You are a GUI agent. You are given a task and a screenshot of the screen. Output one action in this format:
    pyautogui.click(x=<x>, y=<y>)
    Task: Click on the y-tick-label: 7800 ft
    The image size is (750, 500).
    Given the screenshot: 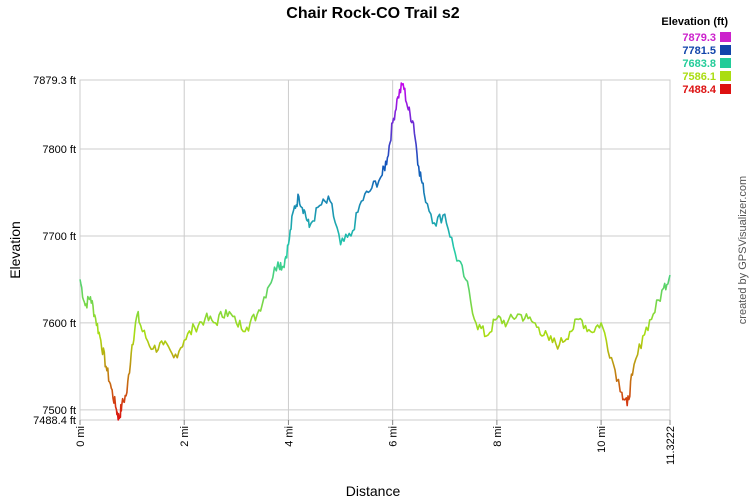 What is the action you would take?
    pyautogui.click(x=59, y=150)
    